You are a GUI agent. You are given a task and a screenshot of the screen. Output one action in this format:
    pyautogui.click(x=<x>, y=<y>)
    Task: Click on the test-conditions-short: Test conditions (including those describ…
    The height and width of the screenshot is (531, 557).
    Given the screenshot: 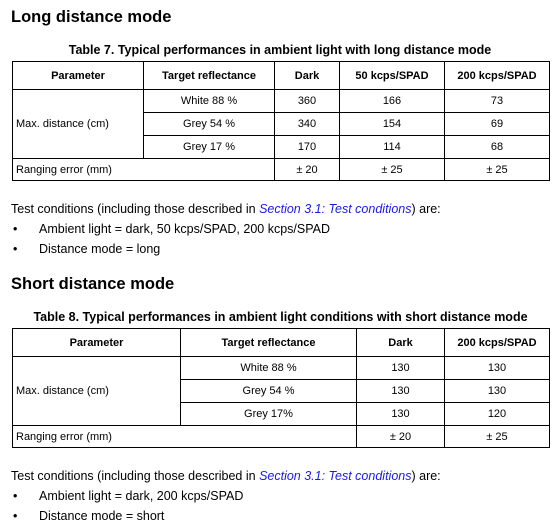 What is the action you would take?
    pyautogui.click(x=226, y=476)
    